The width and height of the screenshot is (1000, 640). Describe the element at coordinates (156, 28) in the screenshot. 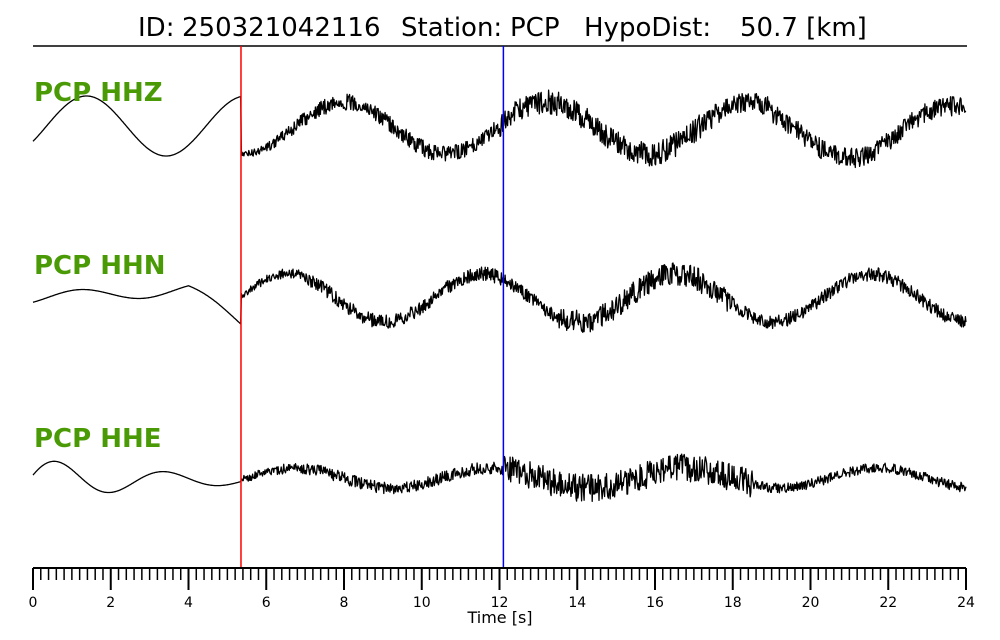

I see `title-id: ID:` at that location.